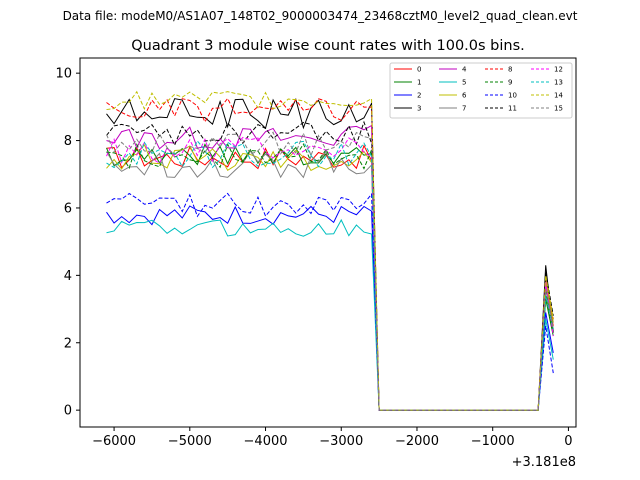 The image size is (640, 480). What do you see at coordinates (544, 462) in the screenshot?
I see `x-offset-label: +3.181e8` at bounding box center [544, 462].